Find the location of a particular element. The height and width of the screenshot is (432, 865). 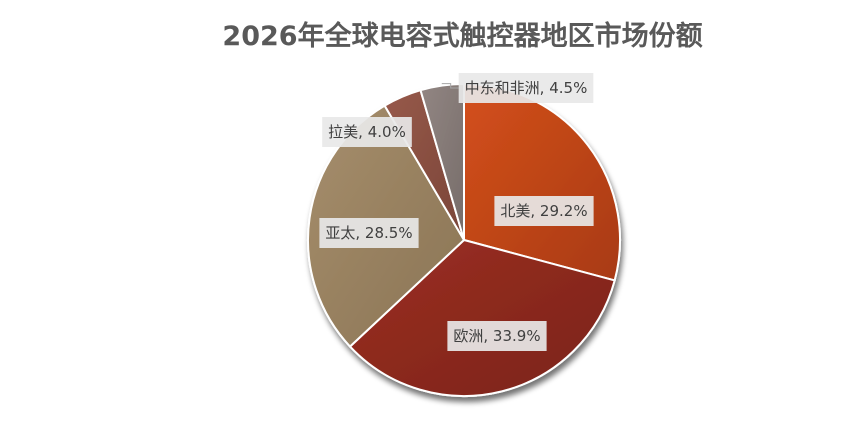

data-label-text-2: 欧洲, 33.9% is located at coordinates (496, 336).